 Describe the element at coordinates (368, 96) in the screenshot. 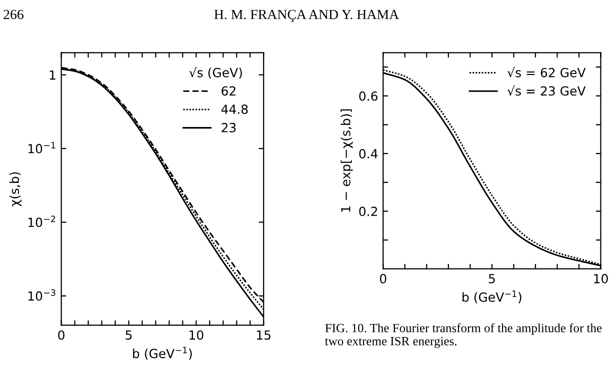

I see `y-tick-label: 0.6` at that location.